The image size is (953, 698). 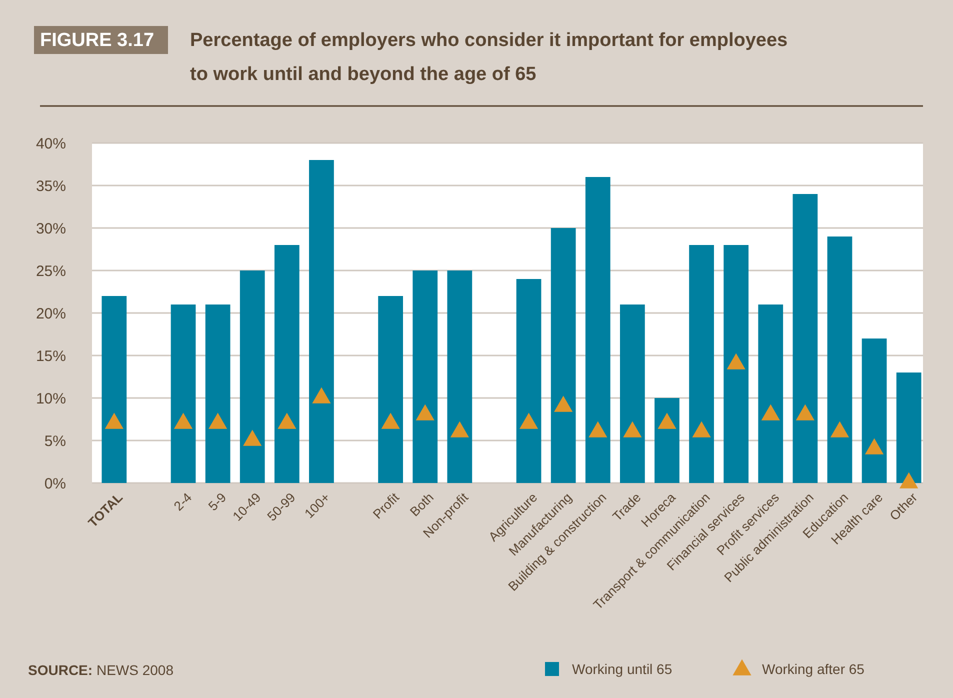 What do you see at coordinates (51, 399) in the screenshot?
I see `y-tick-label: 10%` at bounding box center [51, 399].